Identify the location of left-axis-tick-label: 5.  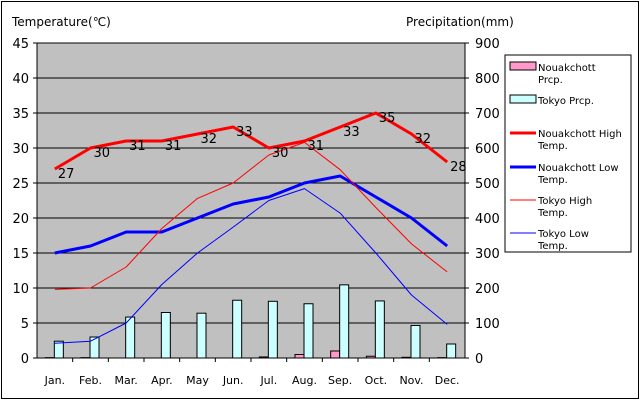
(25, 324).